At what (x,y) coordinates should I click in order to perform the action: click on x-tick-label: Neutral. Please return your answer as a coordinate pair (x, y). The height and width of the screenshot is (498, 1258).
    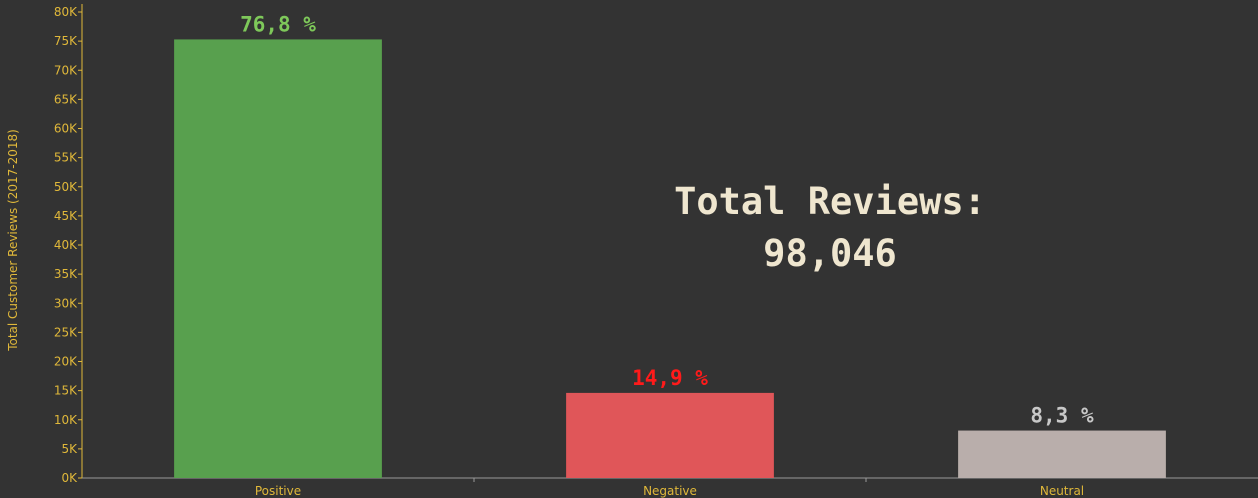
    Looking at the image, I should click on (1062, 491).